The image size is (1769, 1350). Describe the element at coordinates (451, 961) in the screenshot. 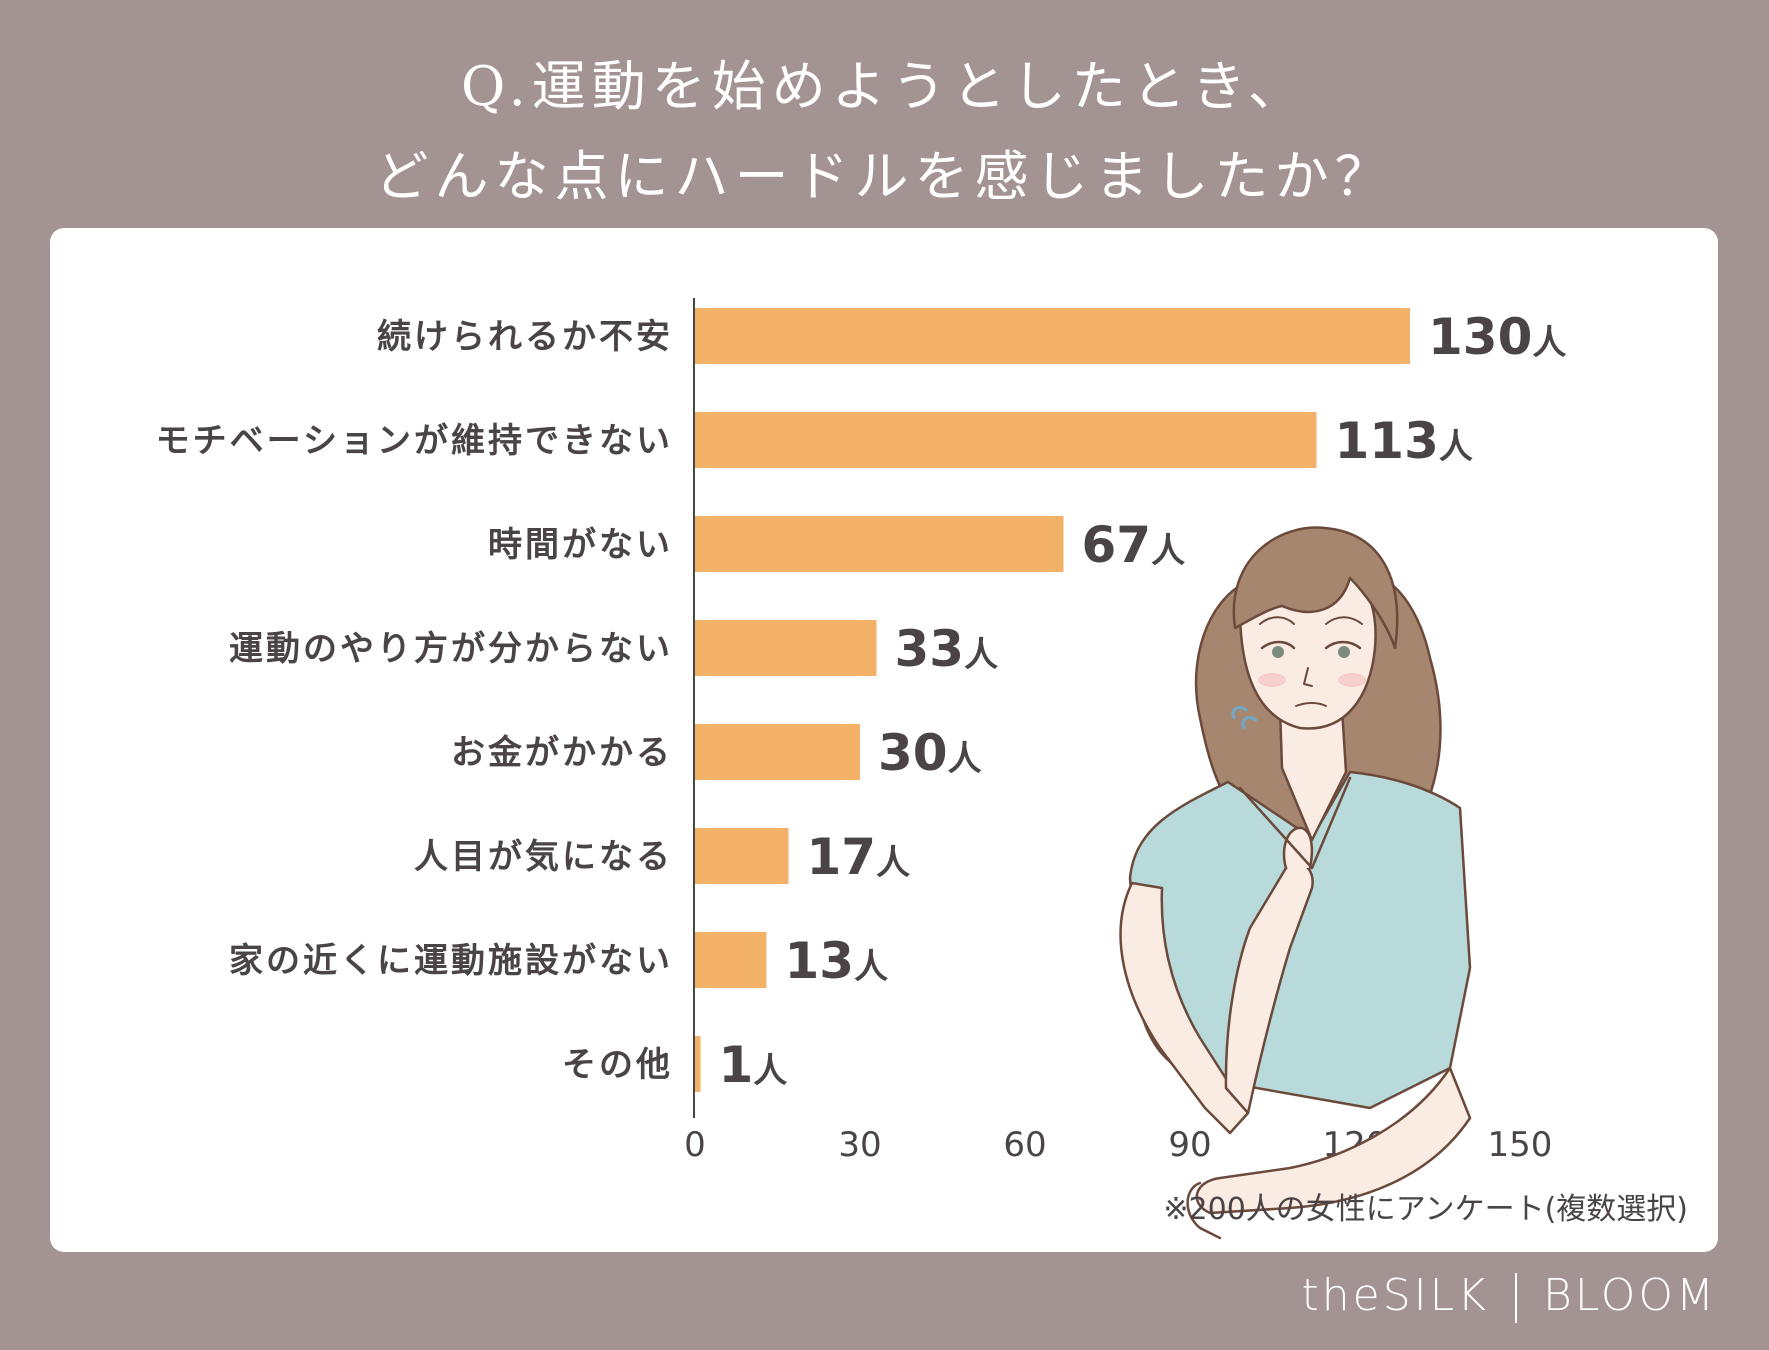

I see `category-label: 家の近くに運動施設がない` at that location.